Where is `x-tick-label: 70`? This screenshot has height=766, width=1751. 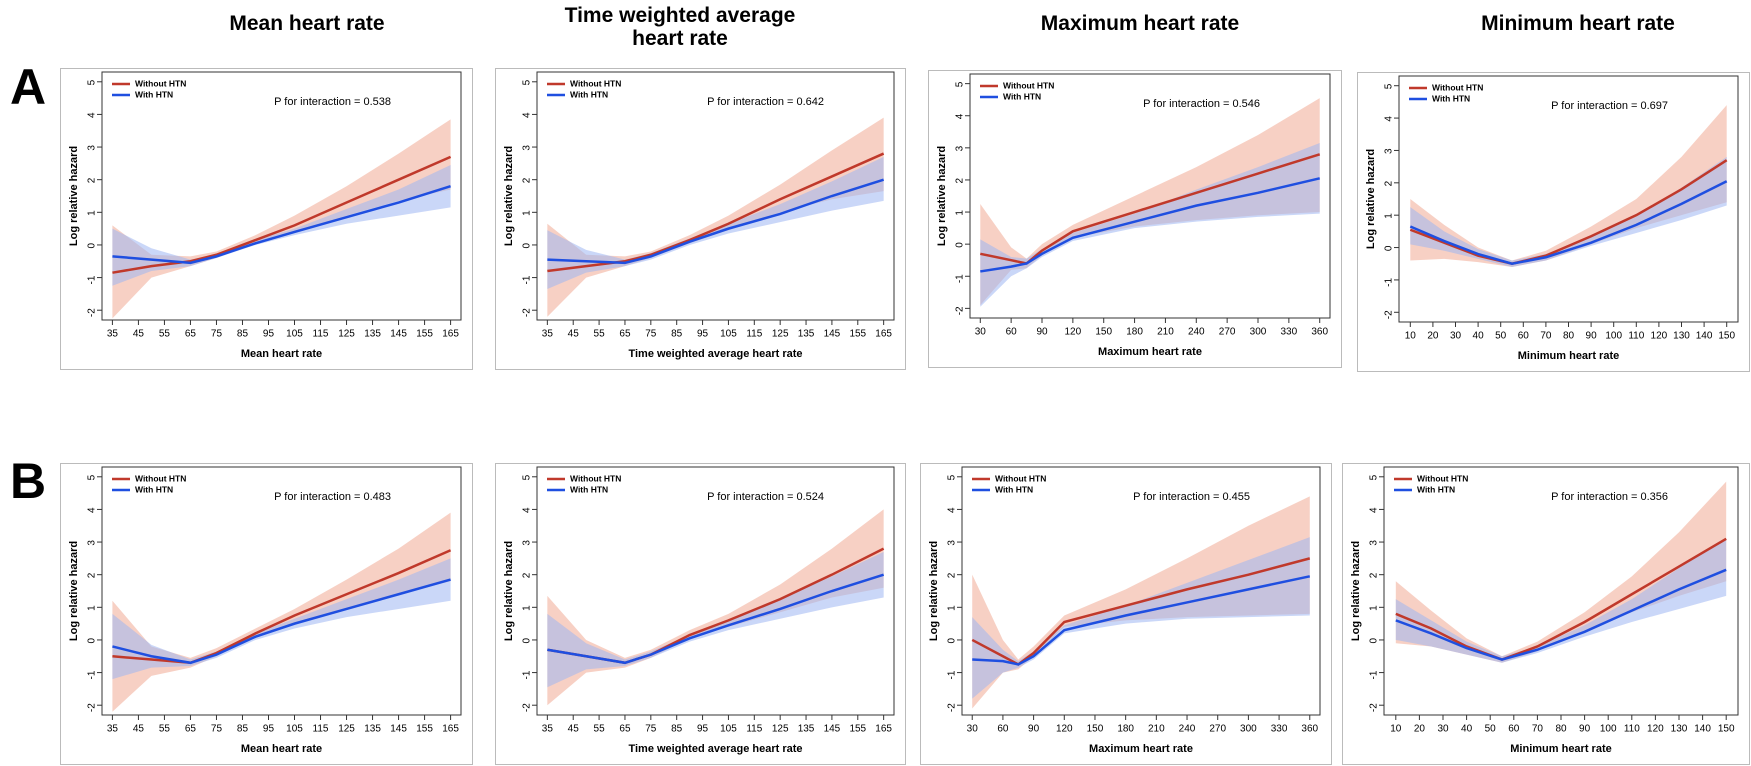 x-tick-label: 70 is located at coordinates (1538, 729).